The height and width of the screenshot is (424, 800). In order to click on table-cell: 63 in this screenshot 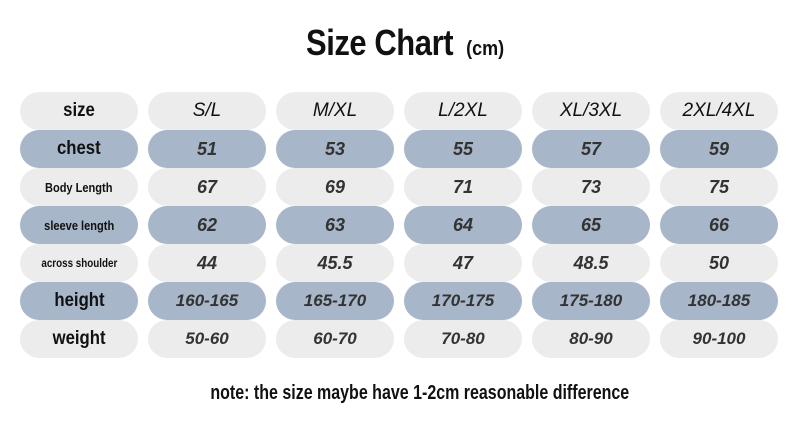, I will do `click(335, 225)`.